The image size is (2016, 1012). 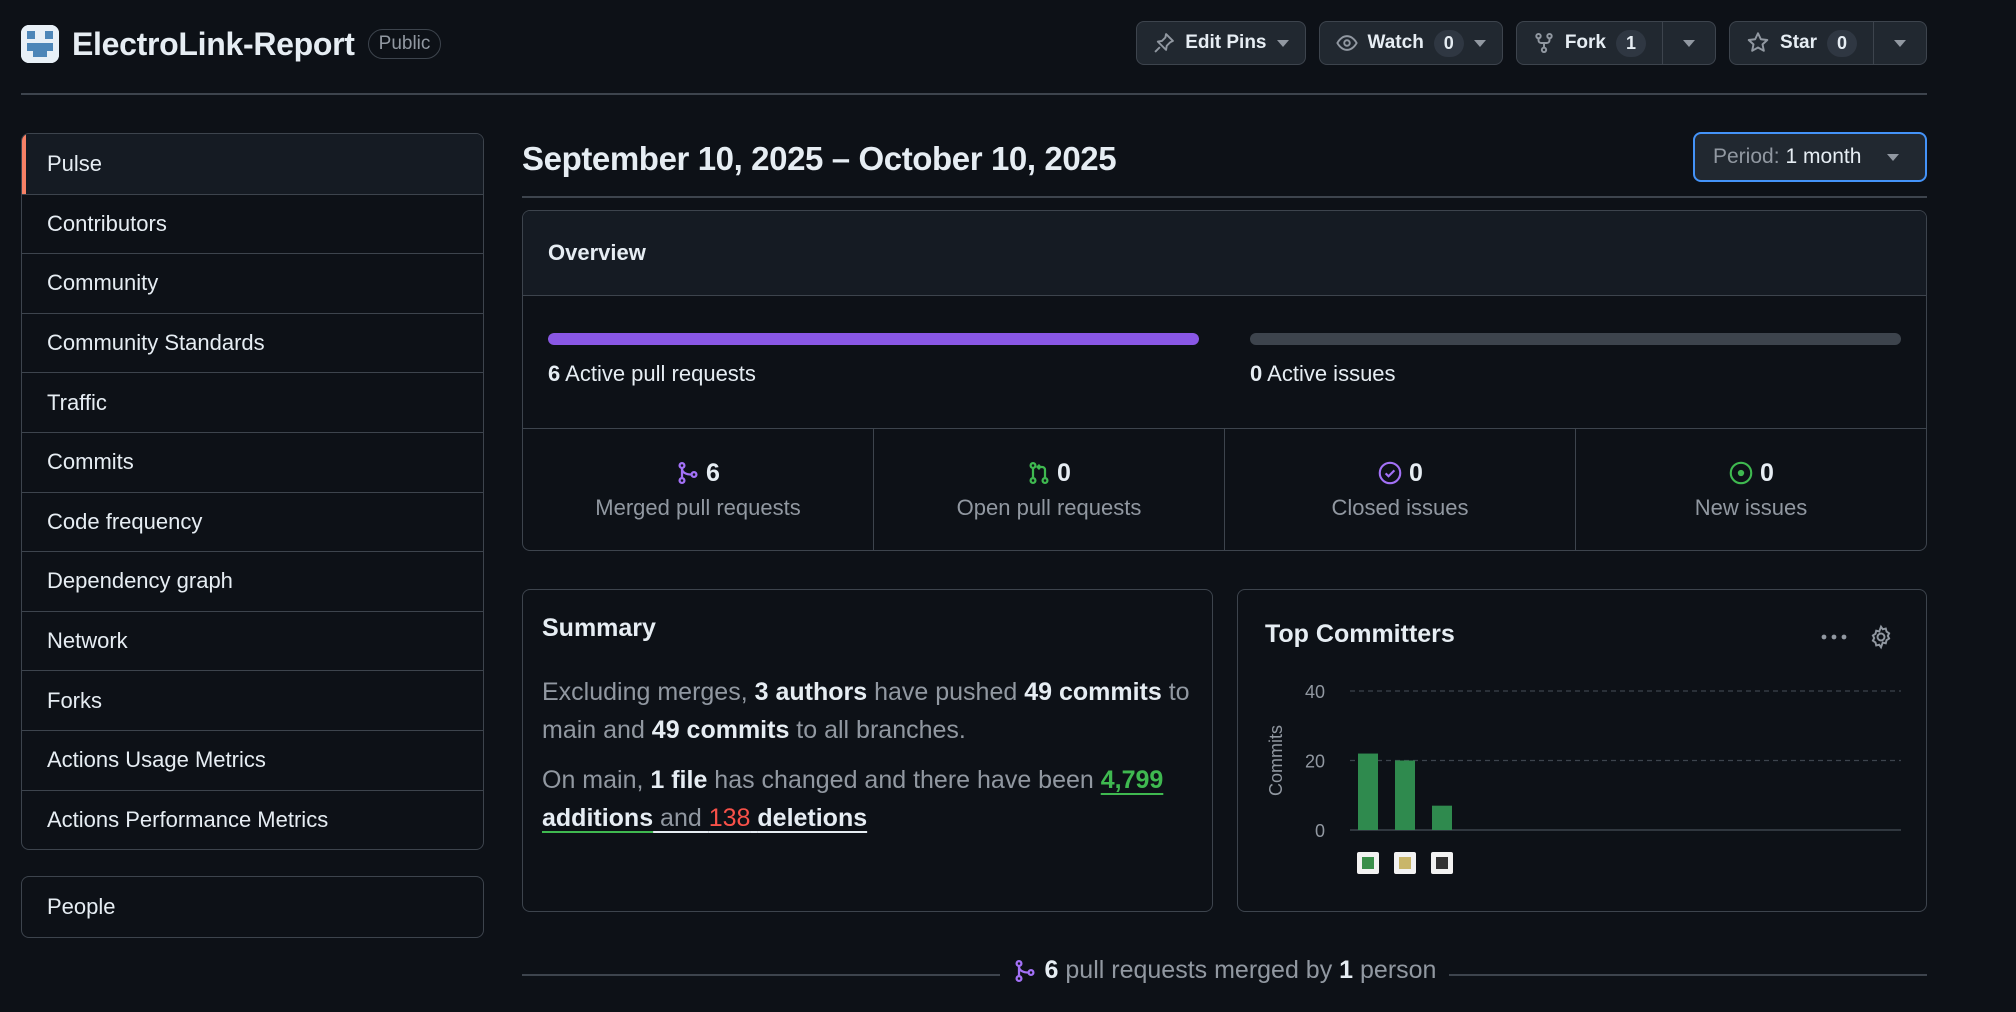 I want to click on repo-forked-icon, so click(x=1544, y=43).